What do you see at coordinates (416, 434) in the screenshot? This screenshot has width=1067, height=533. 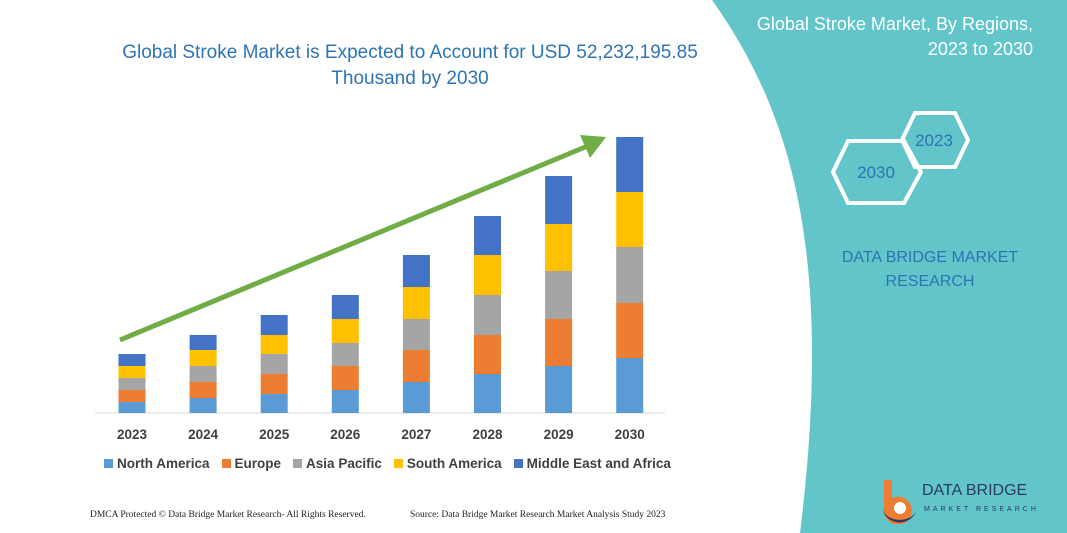 I see `x-tick-label: 2027` at bounding box center [416, 434].